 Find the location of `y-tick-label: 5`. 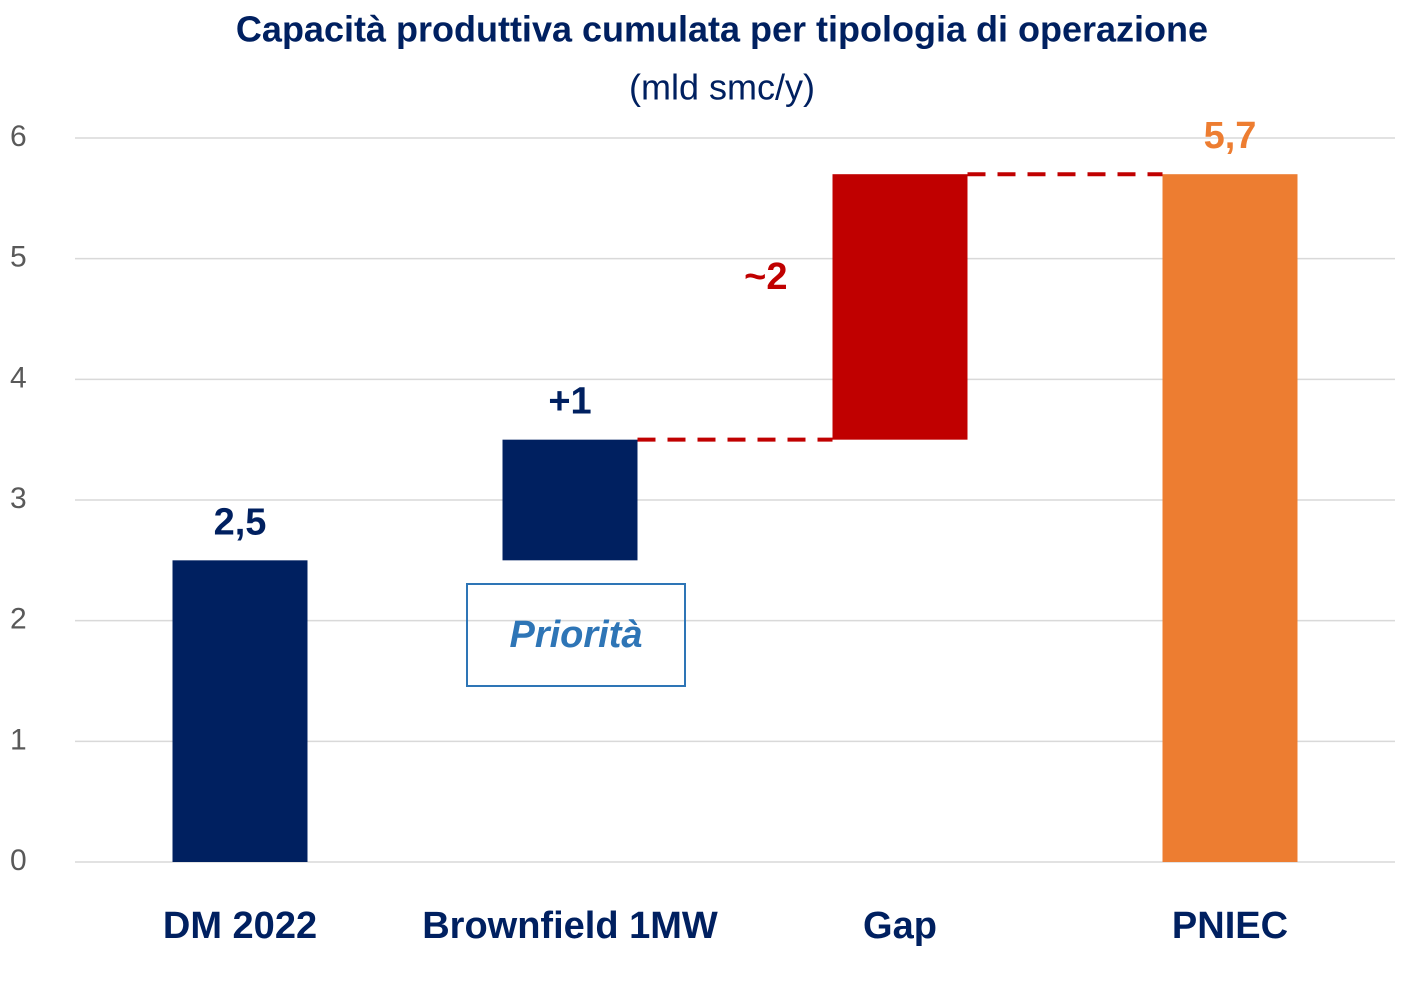

y-tick-label: 5 is located at coordinates (18, 257).